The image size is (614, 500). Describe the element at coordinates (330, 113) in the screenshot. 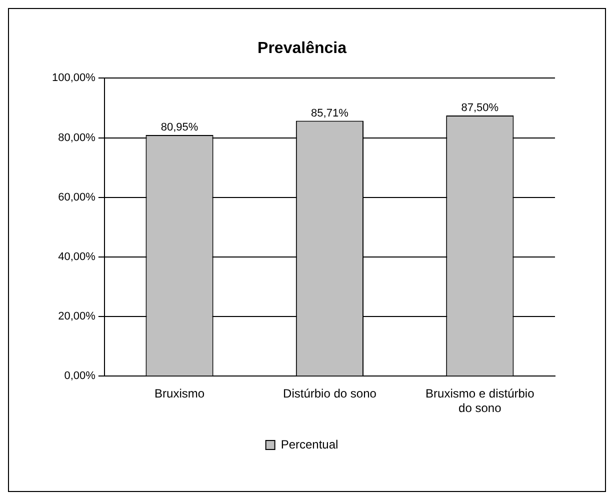

I see `data-label: 85,71%` at that location.